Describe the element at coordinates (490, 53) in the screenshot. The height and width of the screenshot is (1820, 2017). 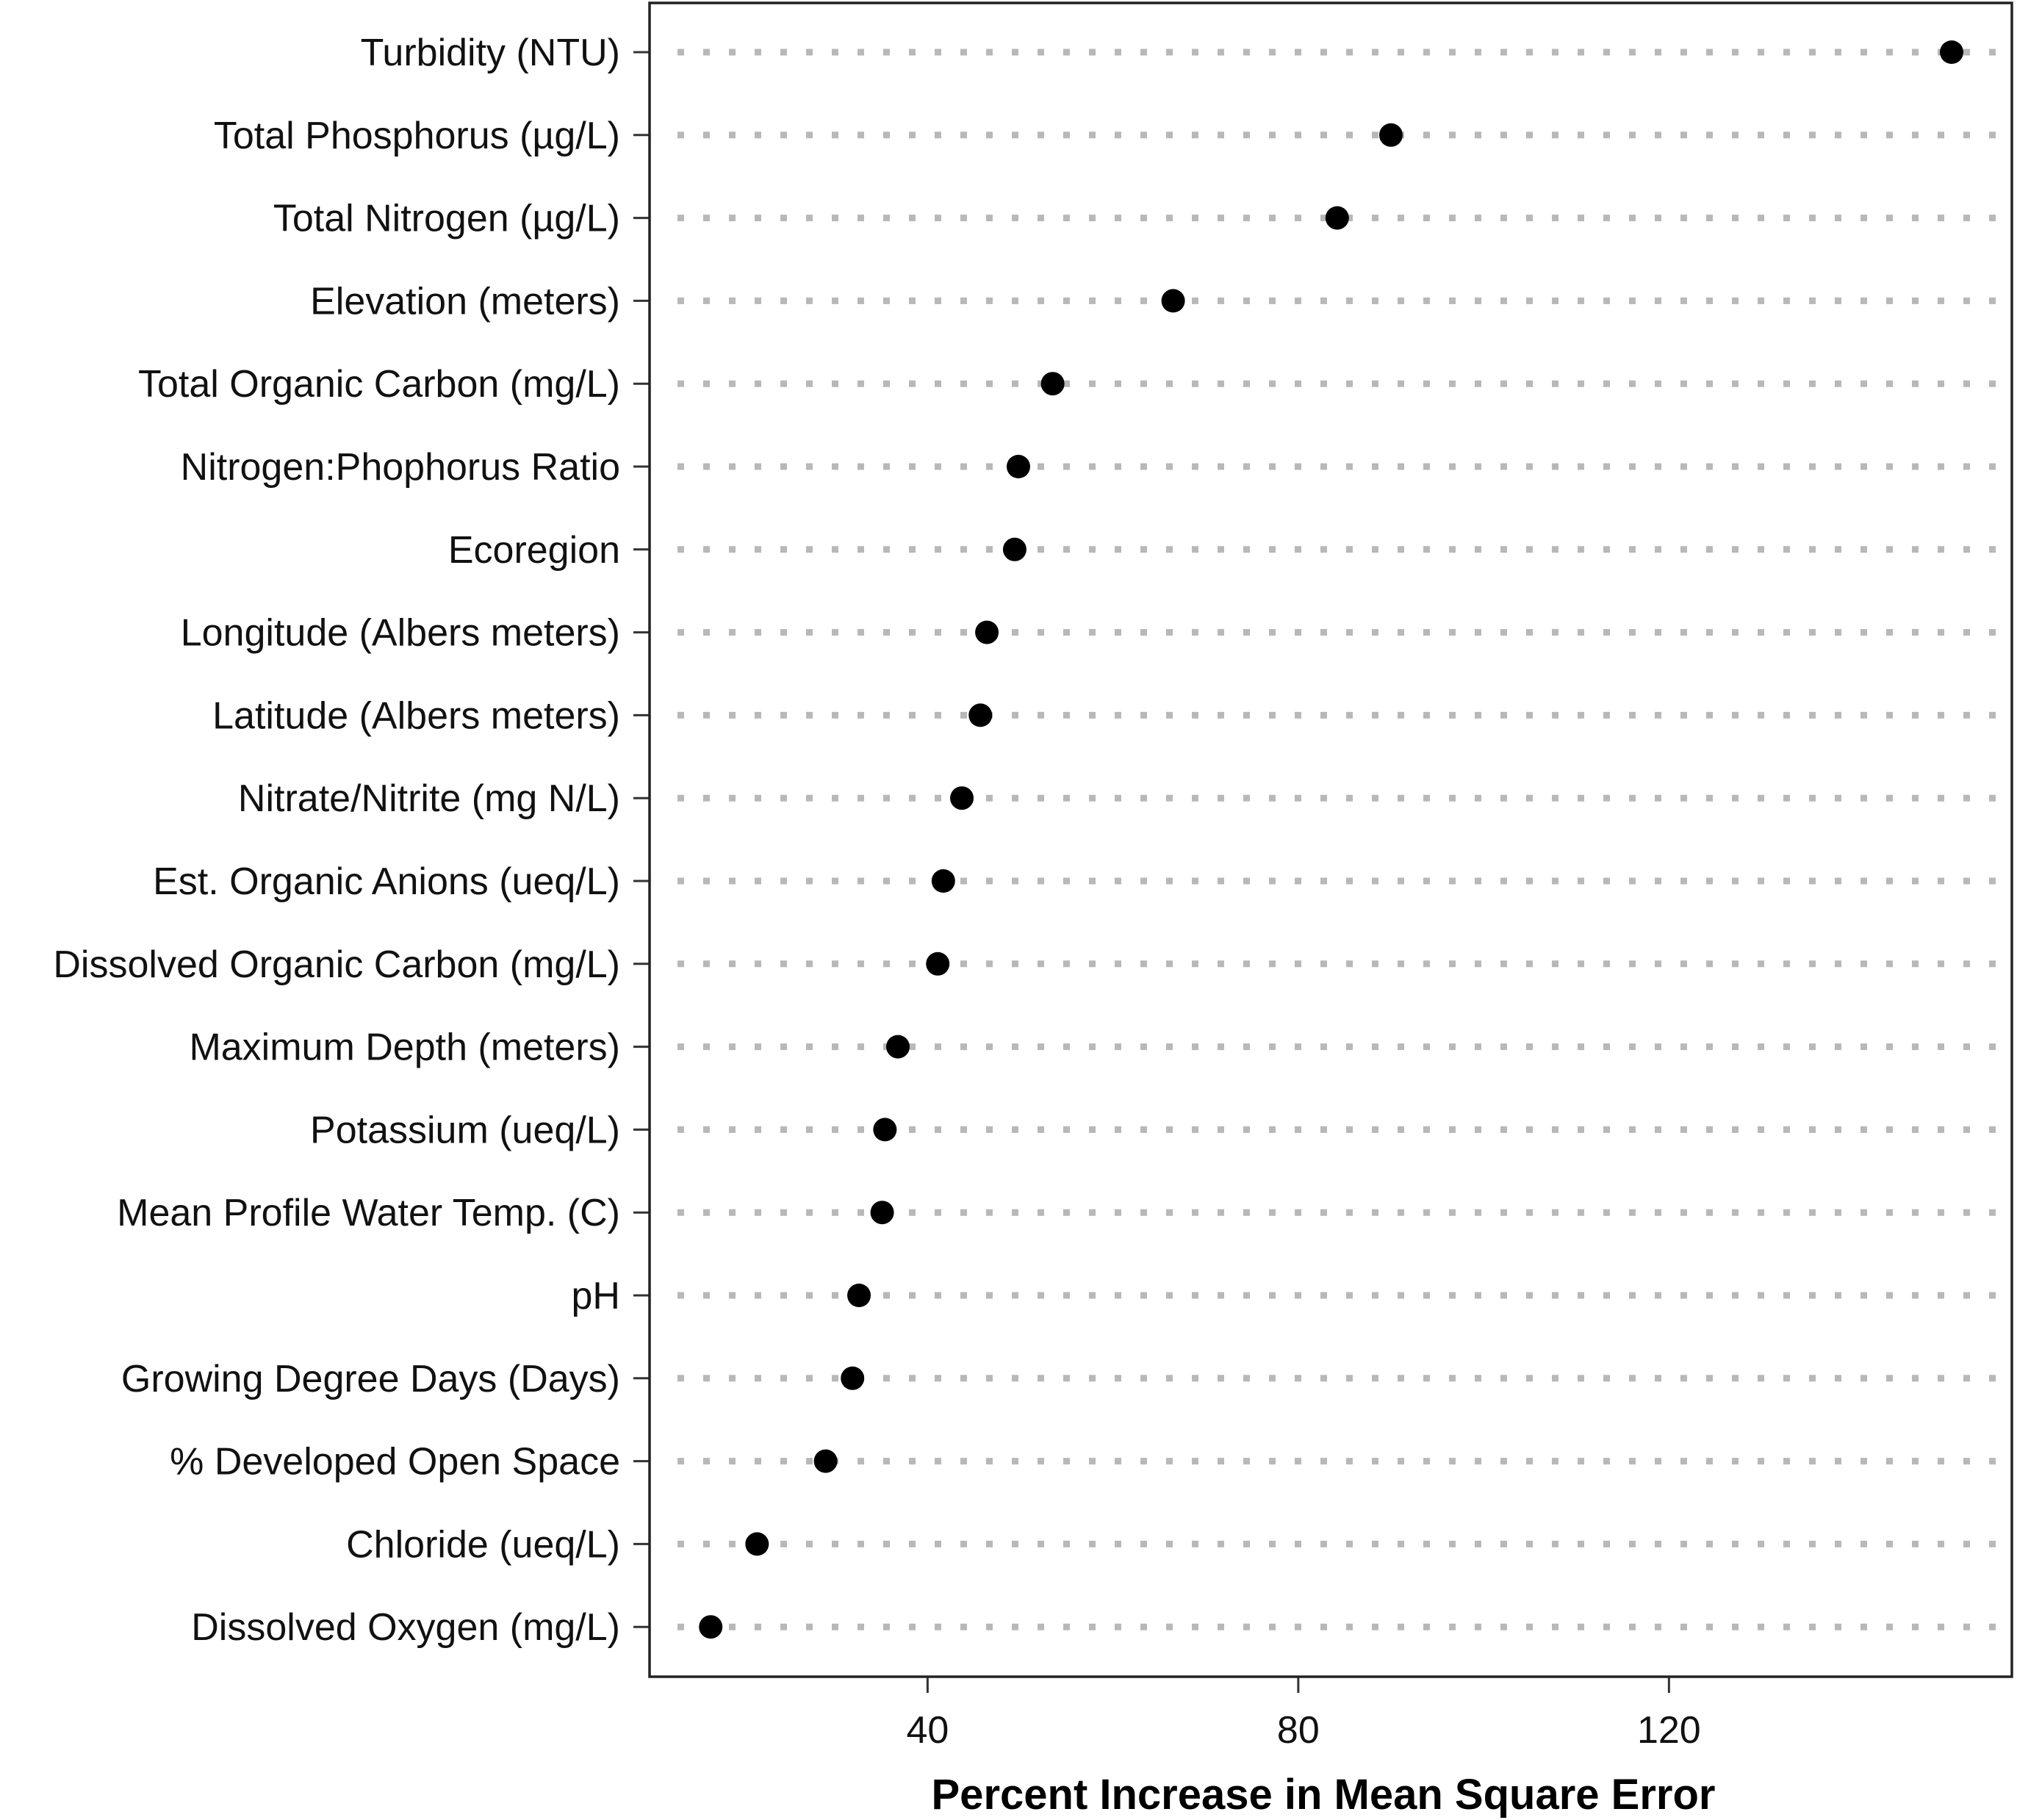
I see `category-label: Turbidity (NTU)` at that location.